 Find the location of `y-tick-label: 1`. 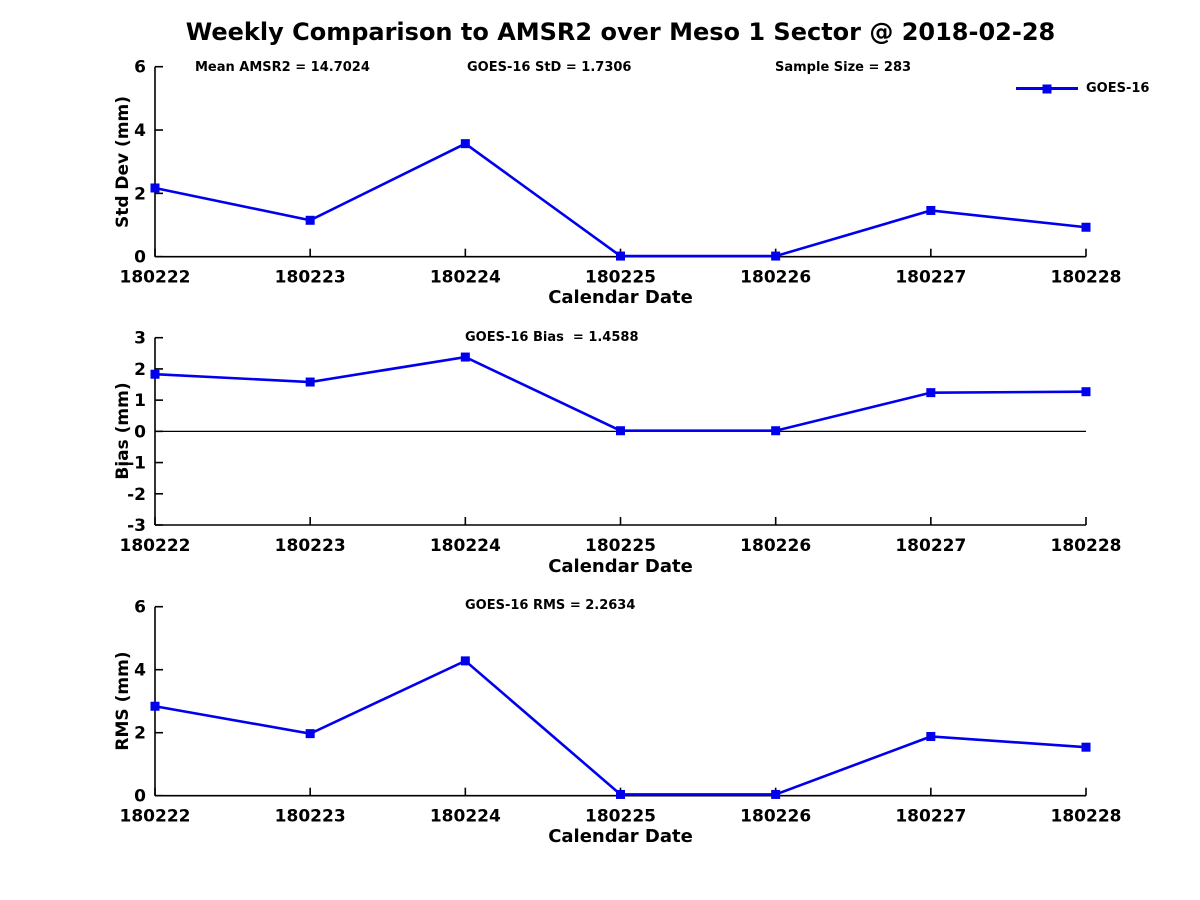

y-tick-label: 1 is located at coordinates (140, 401).